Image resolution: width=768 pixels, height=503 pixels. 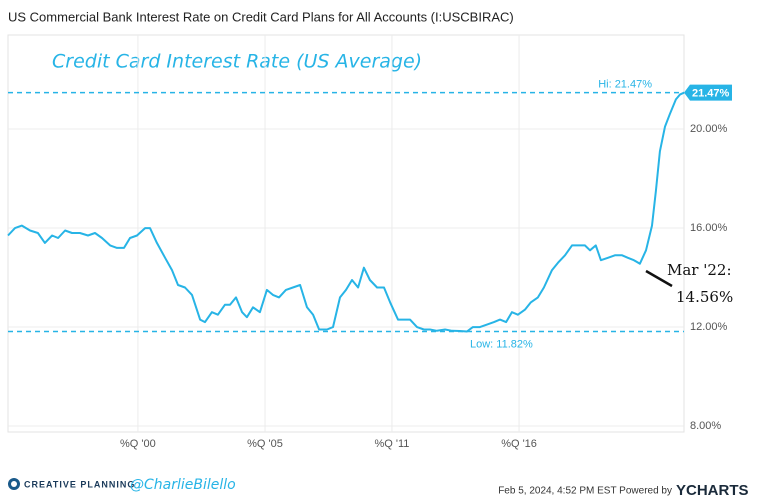 What do you see at coordinates (659, 278) in the screenshot?
I see `annotation-pointer` at bounding box center [659, 278].